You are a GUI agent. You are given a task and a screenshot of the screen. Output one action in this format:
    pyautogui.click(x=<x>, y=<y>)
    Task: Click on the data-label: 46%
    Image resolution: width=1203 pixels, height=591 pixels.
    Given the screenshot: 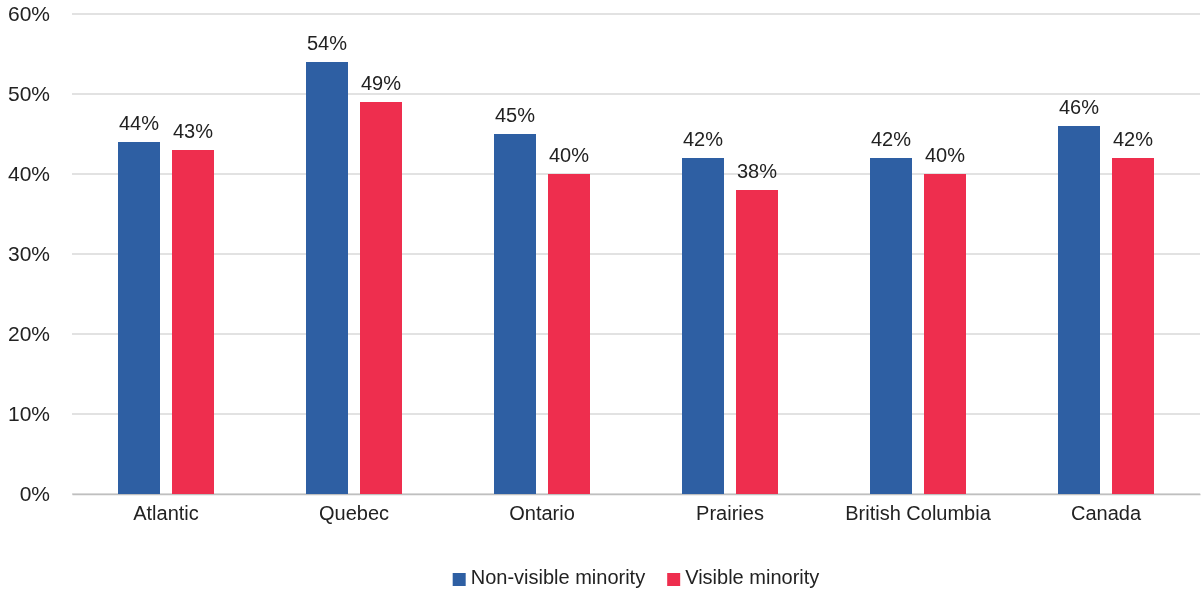 What is the action you would take?
    pyautogui.click(x=1079, y=107)
    